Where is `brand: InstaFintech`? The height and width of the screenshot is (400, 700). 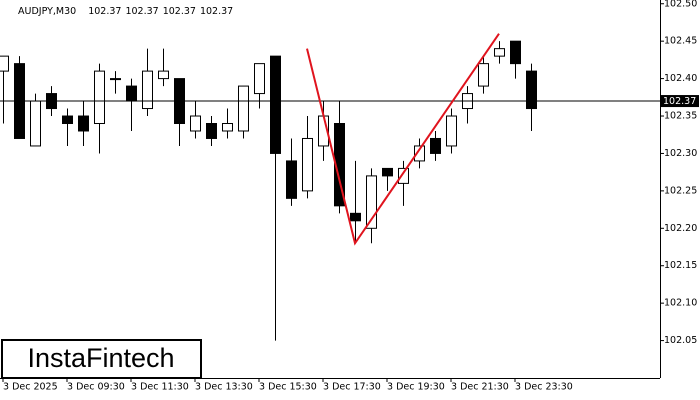 brand: InstaFintech is located at coordinates (100, 358).